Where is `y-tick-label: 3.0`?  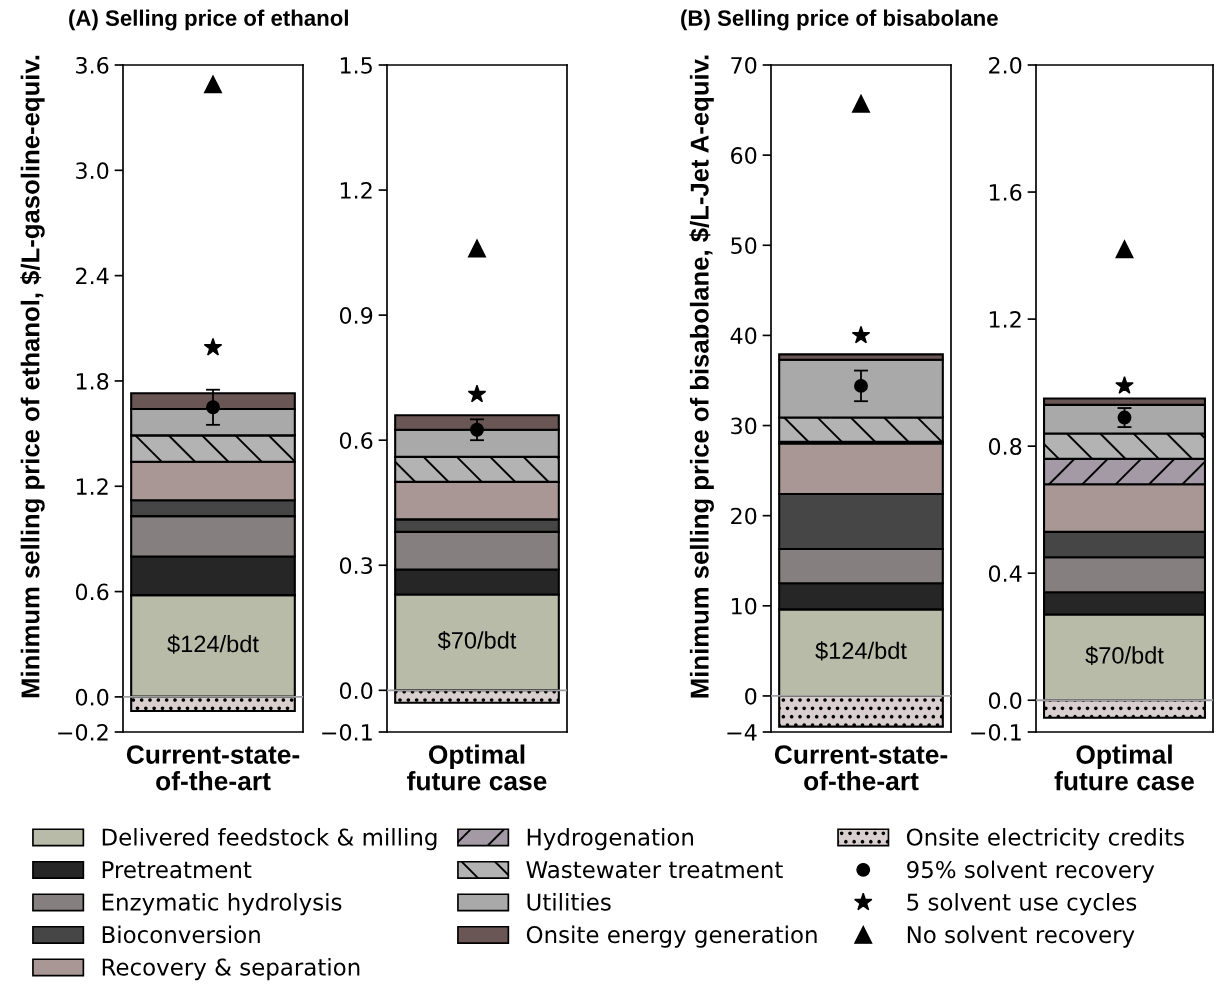 y-tick-label: 3.0 is located at coordinates (92, 171).